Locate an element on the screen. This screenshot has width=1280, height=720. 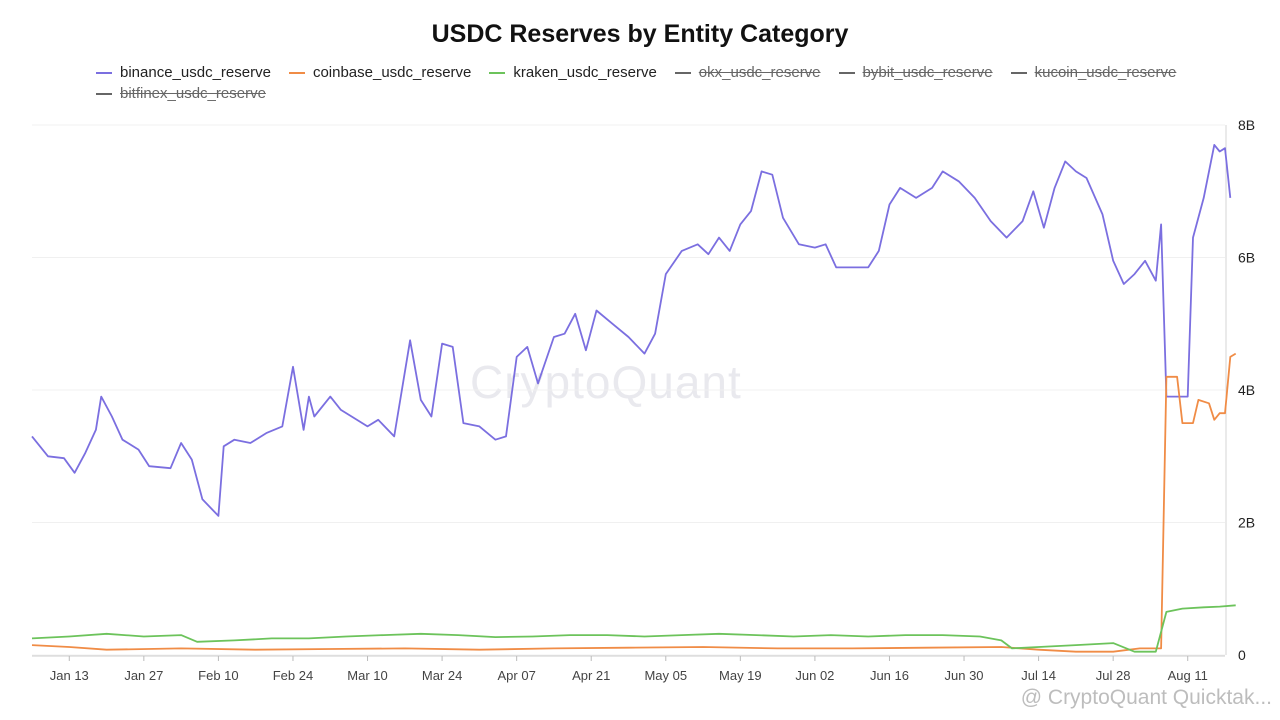
x-tick-label: Jul 14 is located at coordinates (1038, 675).